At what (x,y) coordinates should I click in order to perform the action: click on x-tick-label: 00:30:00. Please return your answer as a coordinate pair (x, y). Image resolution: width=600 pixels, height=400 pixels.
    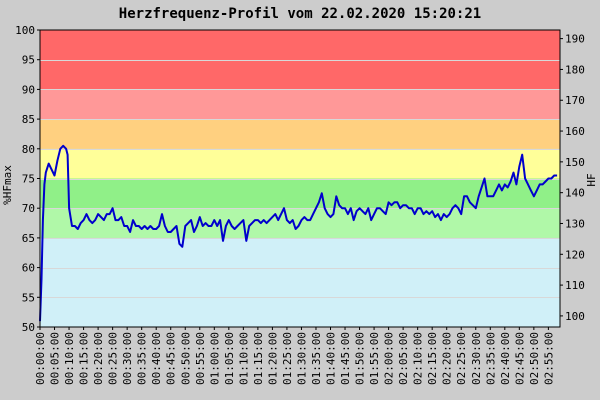
    Looking at the image, I should click on (127, 358).